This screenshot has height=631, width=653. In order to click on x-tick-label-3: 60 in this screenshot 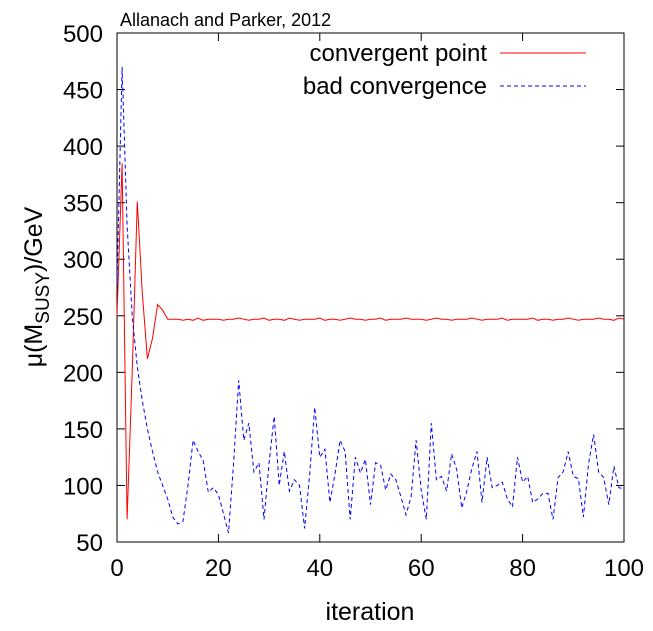, I will do `click(421, 568)`.